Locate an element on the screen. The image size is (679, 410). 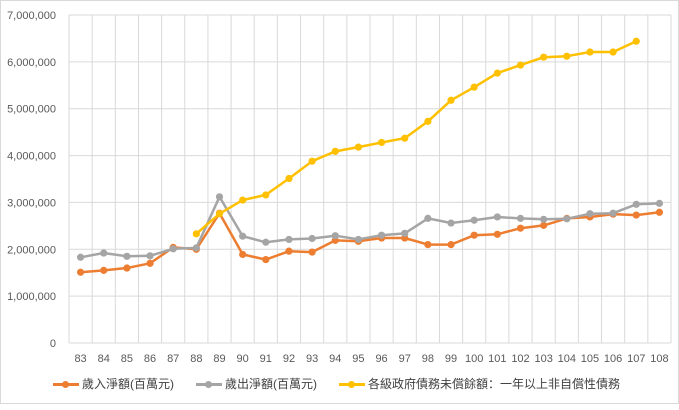
x-tick-label: 104 is located at coordinates (567, 359).